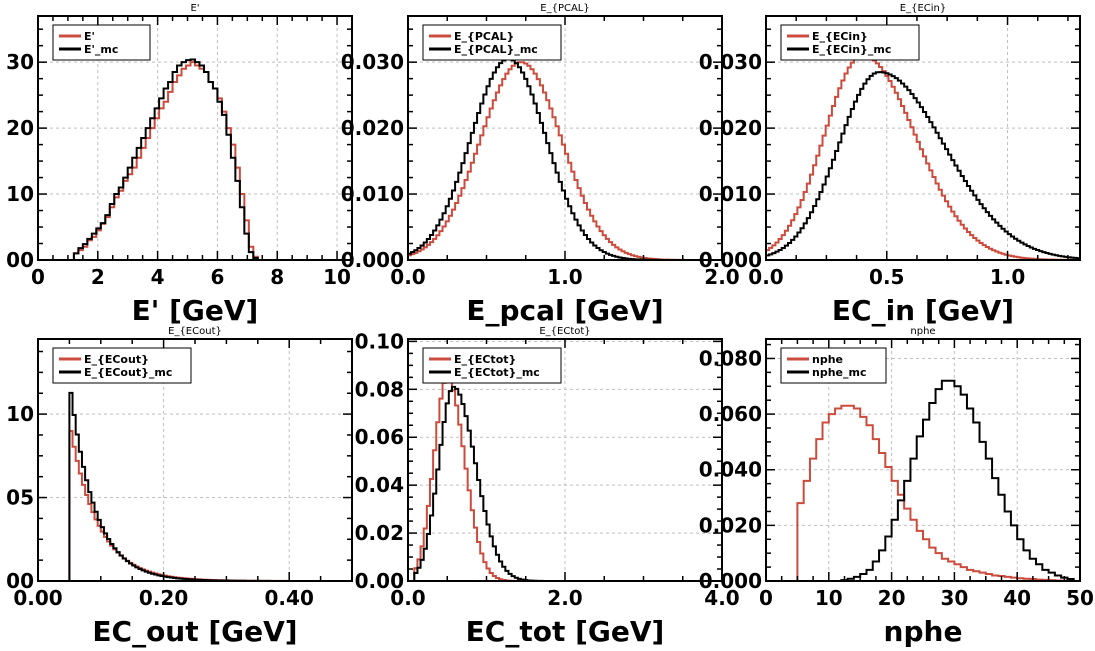 Image resolution: width=1095 pixels, height=651 pixels. I want to click on x-tick-label: 40, so click(1017, 598).